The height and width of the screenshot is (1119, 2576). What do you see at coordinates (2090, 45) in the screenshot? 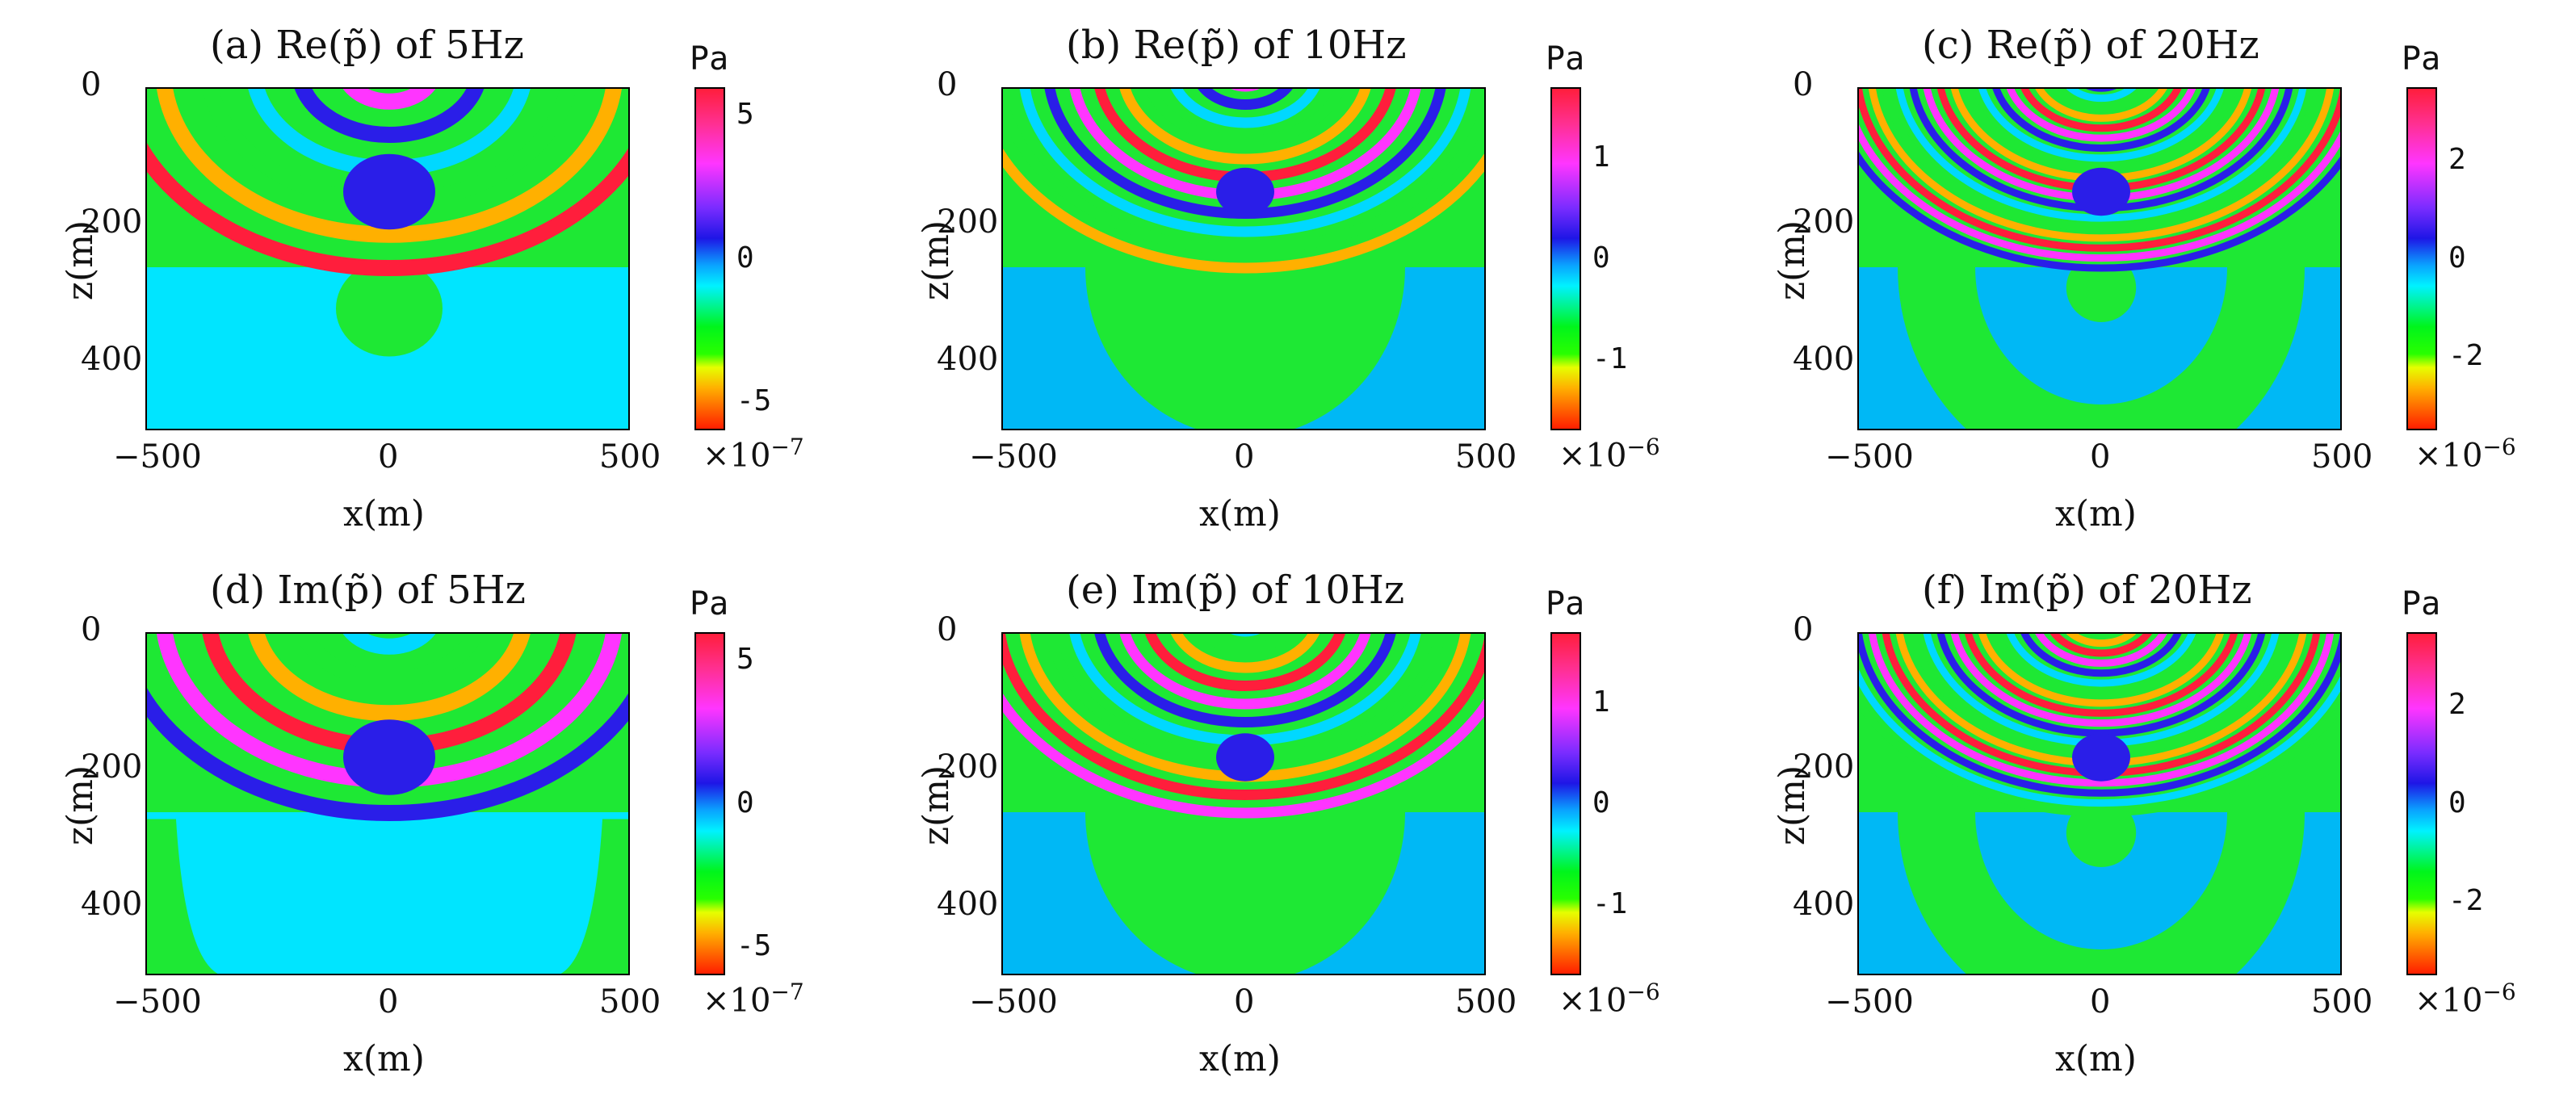
I see `panel-title: (c) Re(p̃) of 20Hz` at bounding box center [2090, 45].